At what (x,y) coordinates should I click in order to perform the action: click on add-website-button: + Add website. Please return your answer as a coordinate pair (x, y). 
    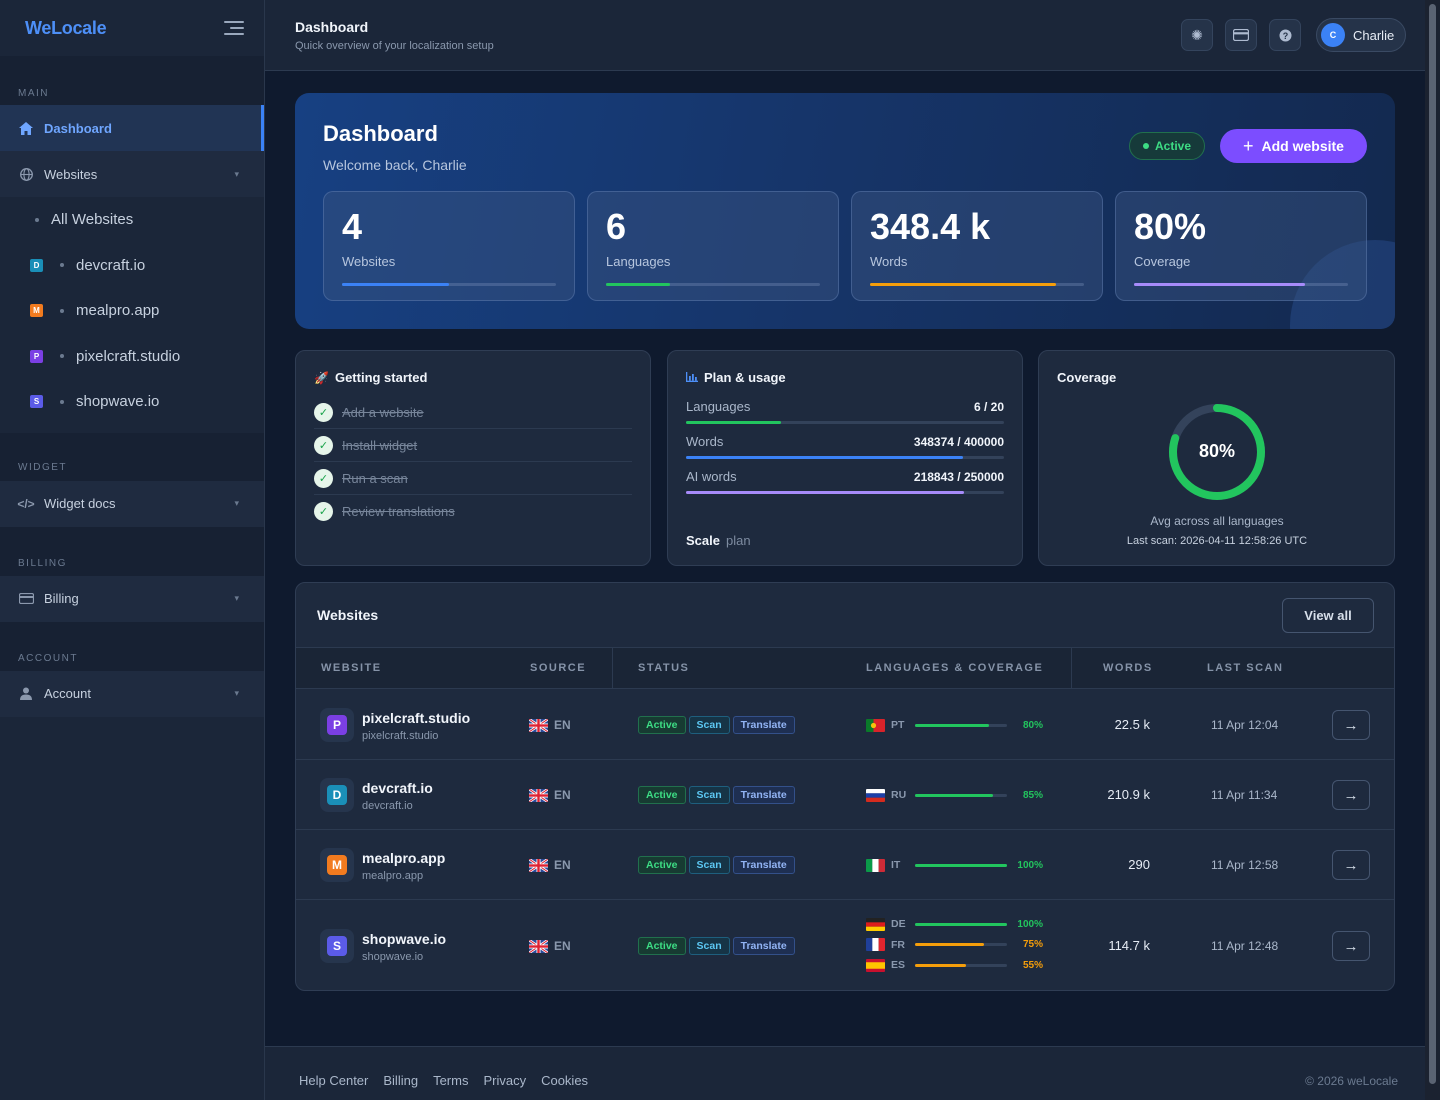
    Looking at the image, I should click on (1293, 146).